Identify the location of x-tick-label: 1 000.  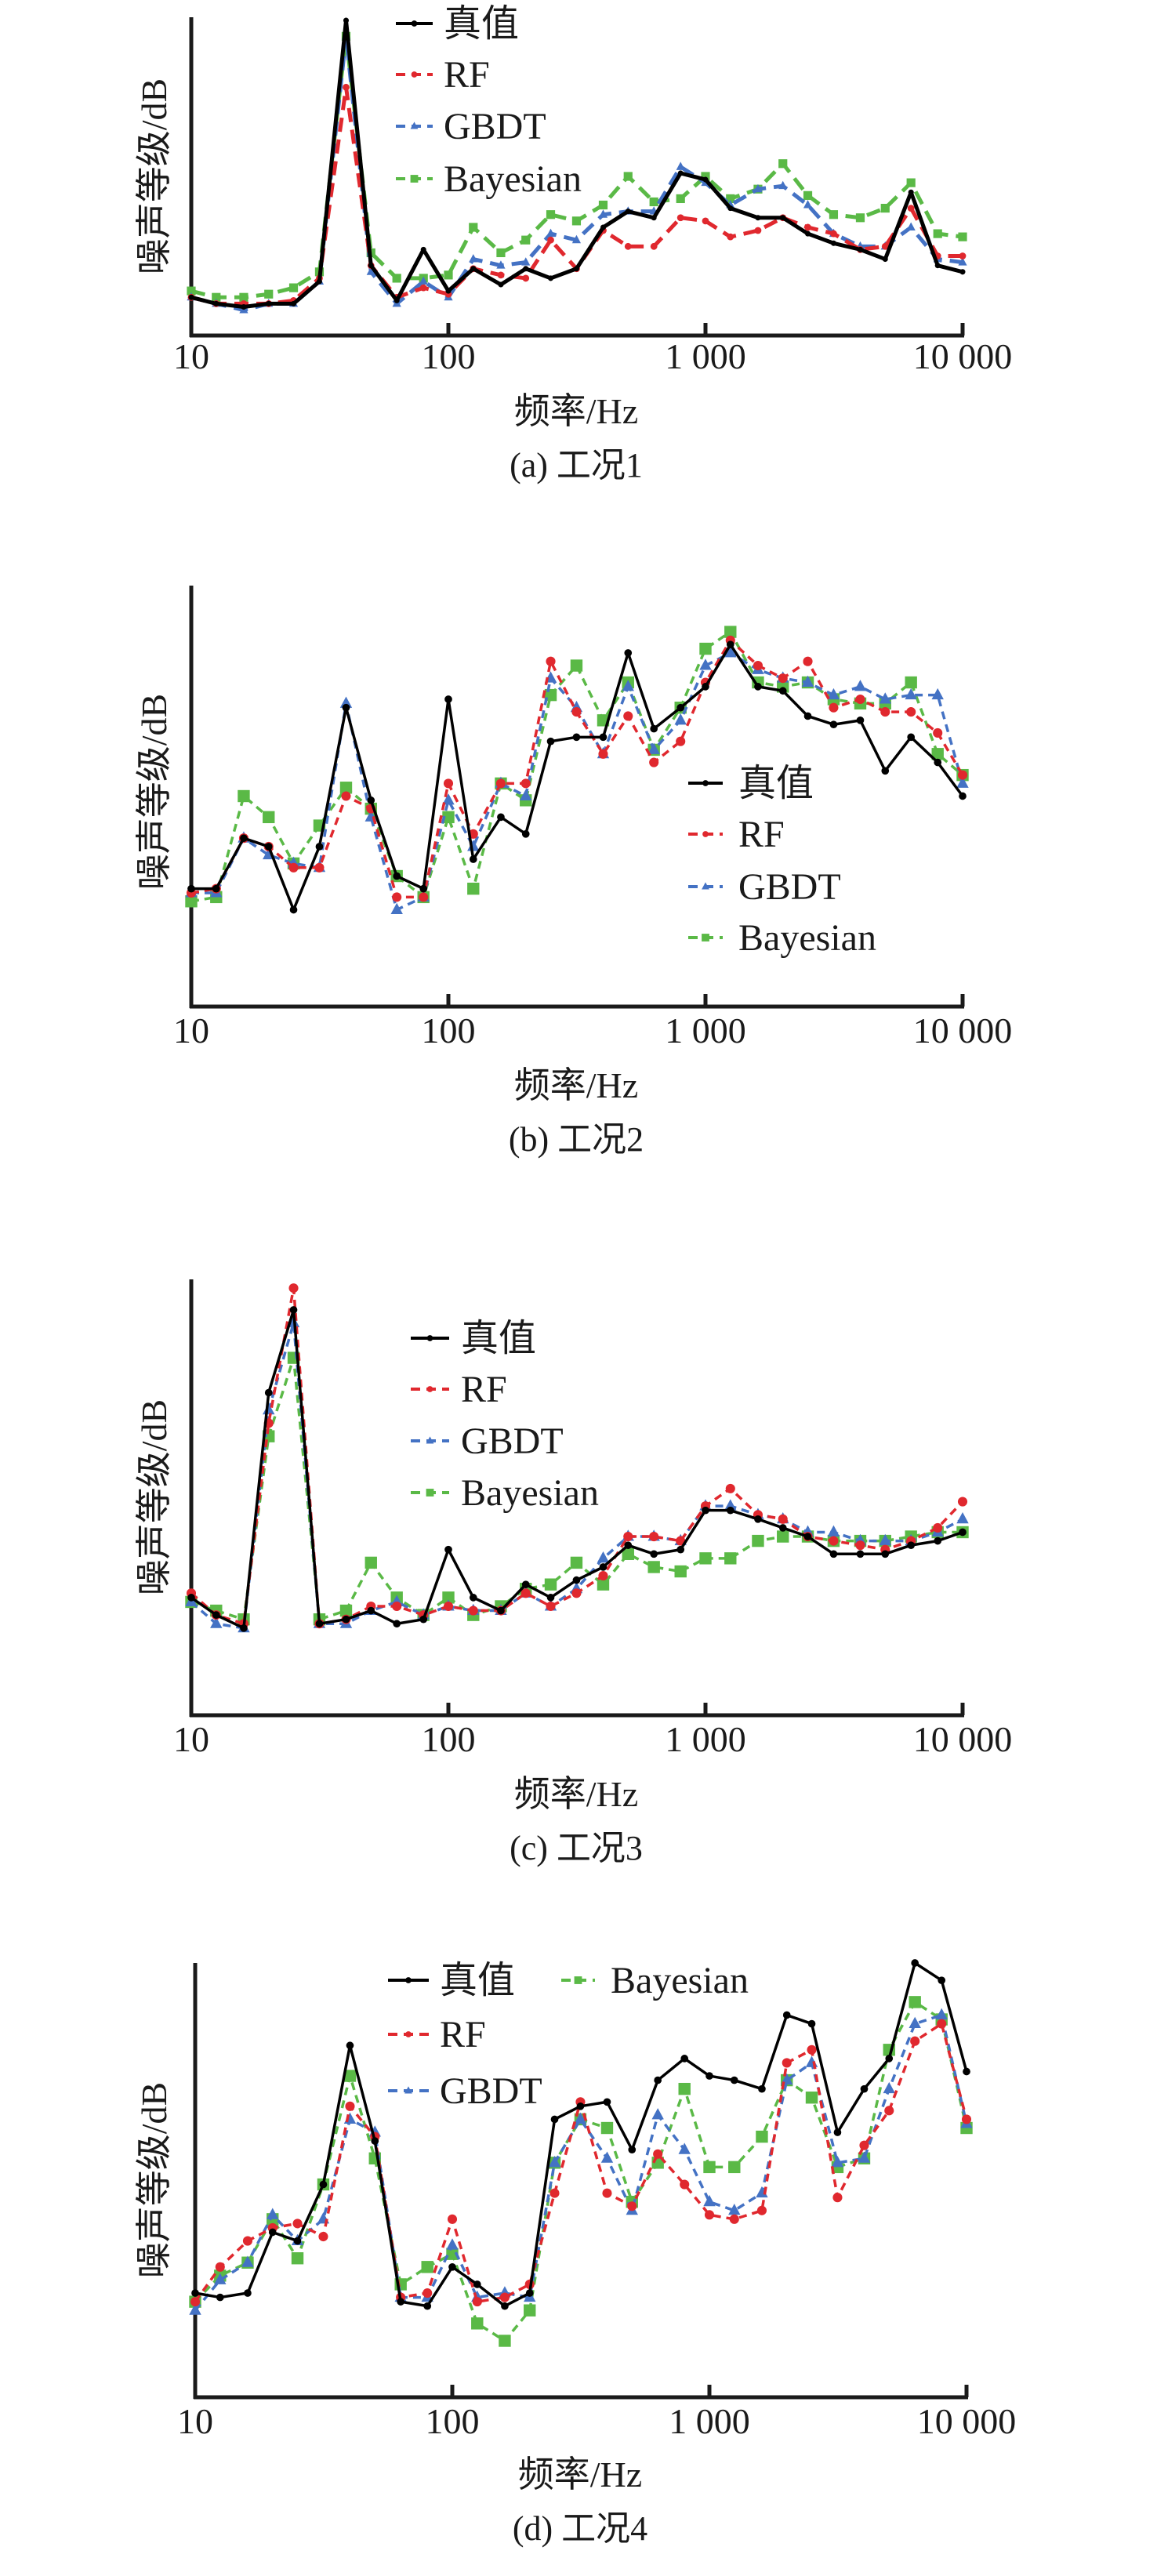
(705, 356).